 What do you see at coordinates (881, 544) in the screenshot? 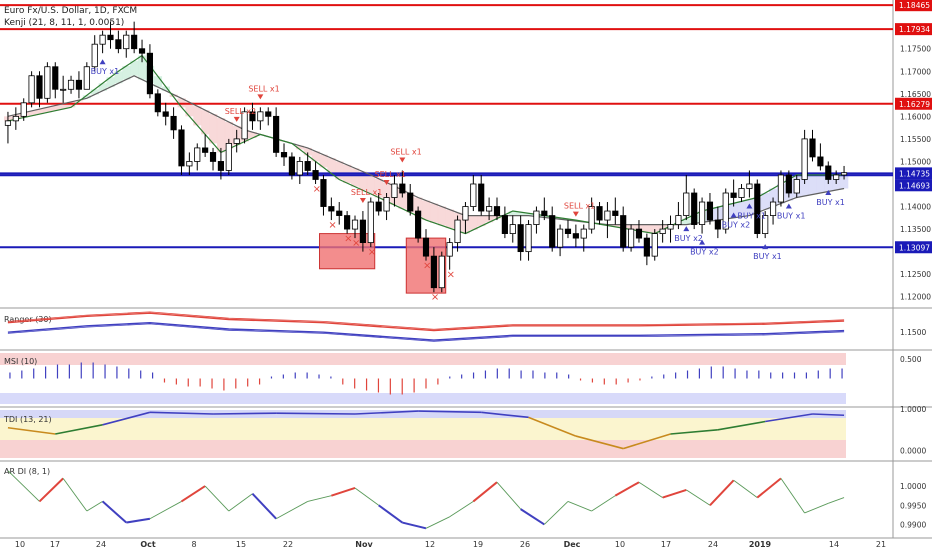
I see `time-tick-label: 21` at bounding box center [881, 544].